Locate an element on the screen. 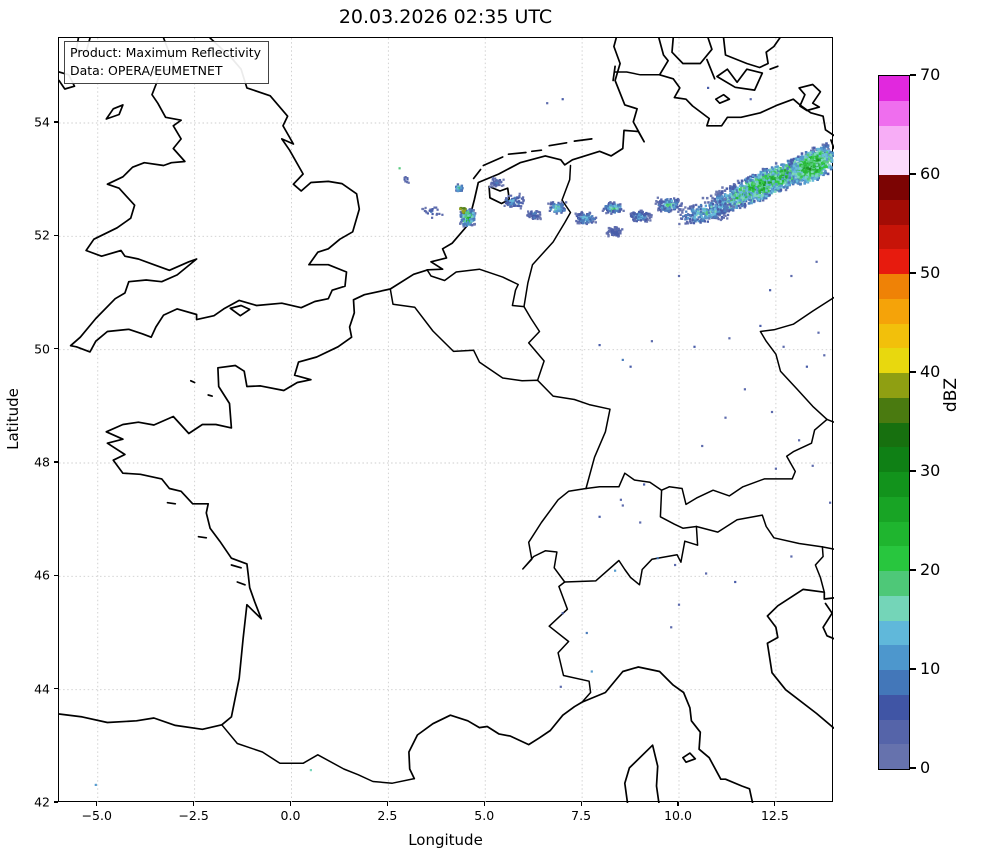  x-tick-label: 12.5 is located at coordinates (774, 815).